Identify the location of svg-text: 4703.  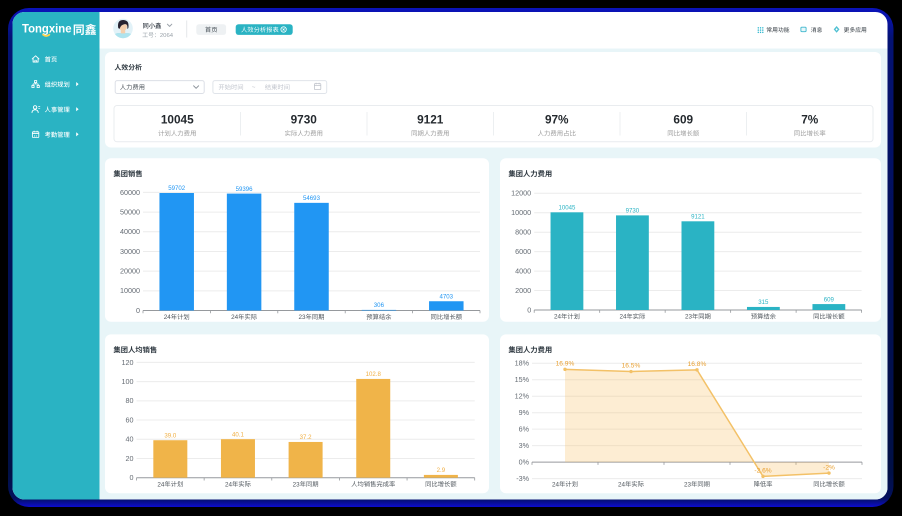
(447, 296).